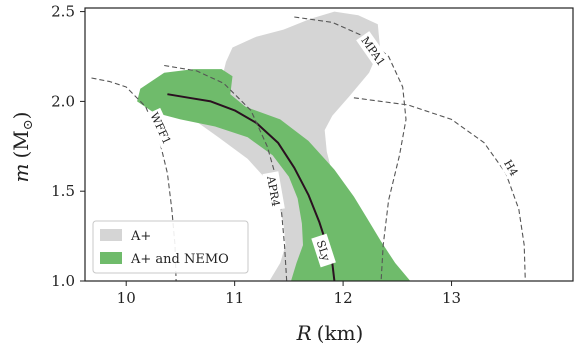 The height and width of the screenshot is (352, 576). I want to click on curve-label-apr4: APR4, so click(273, 191).